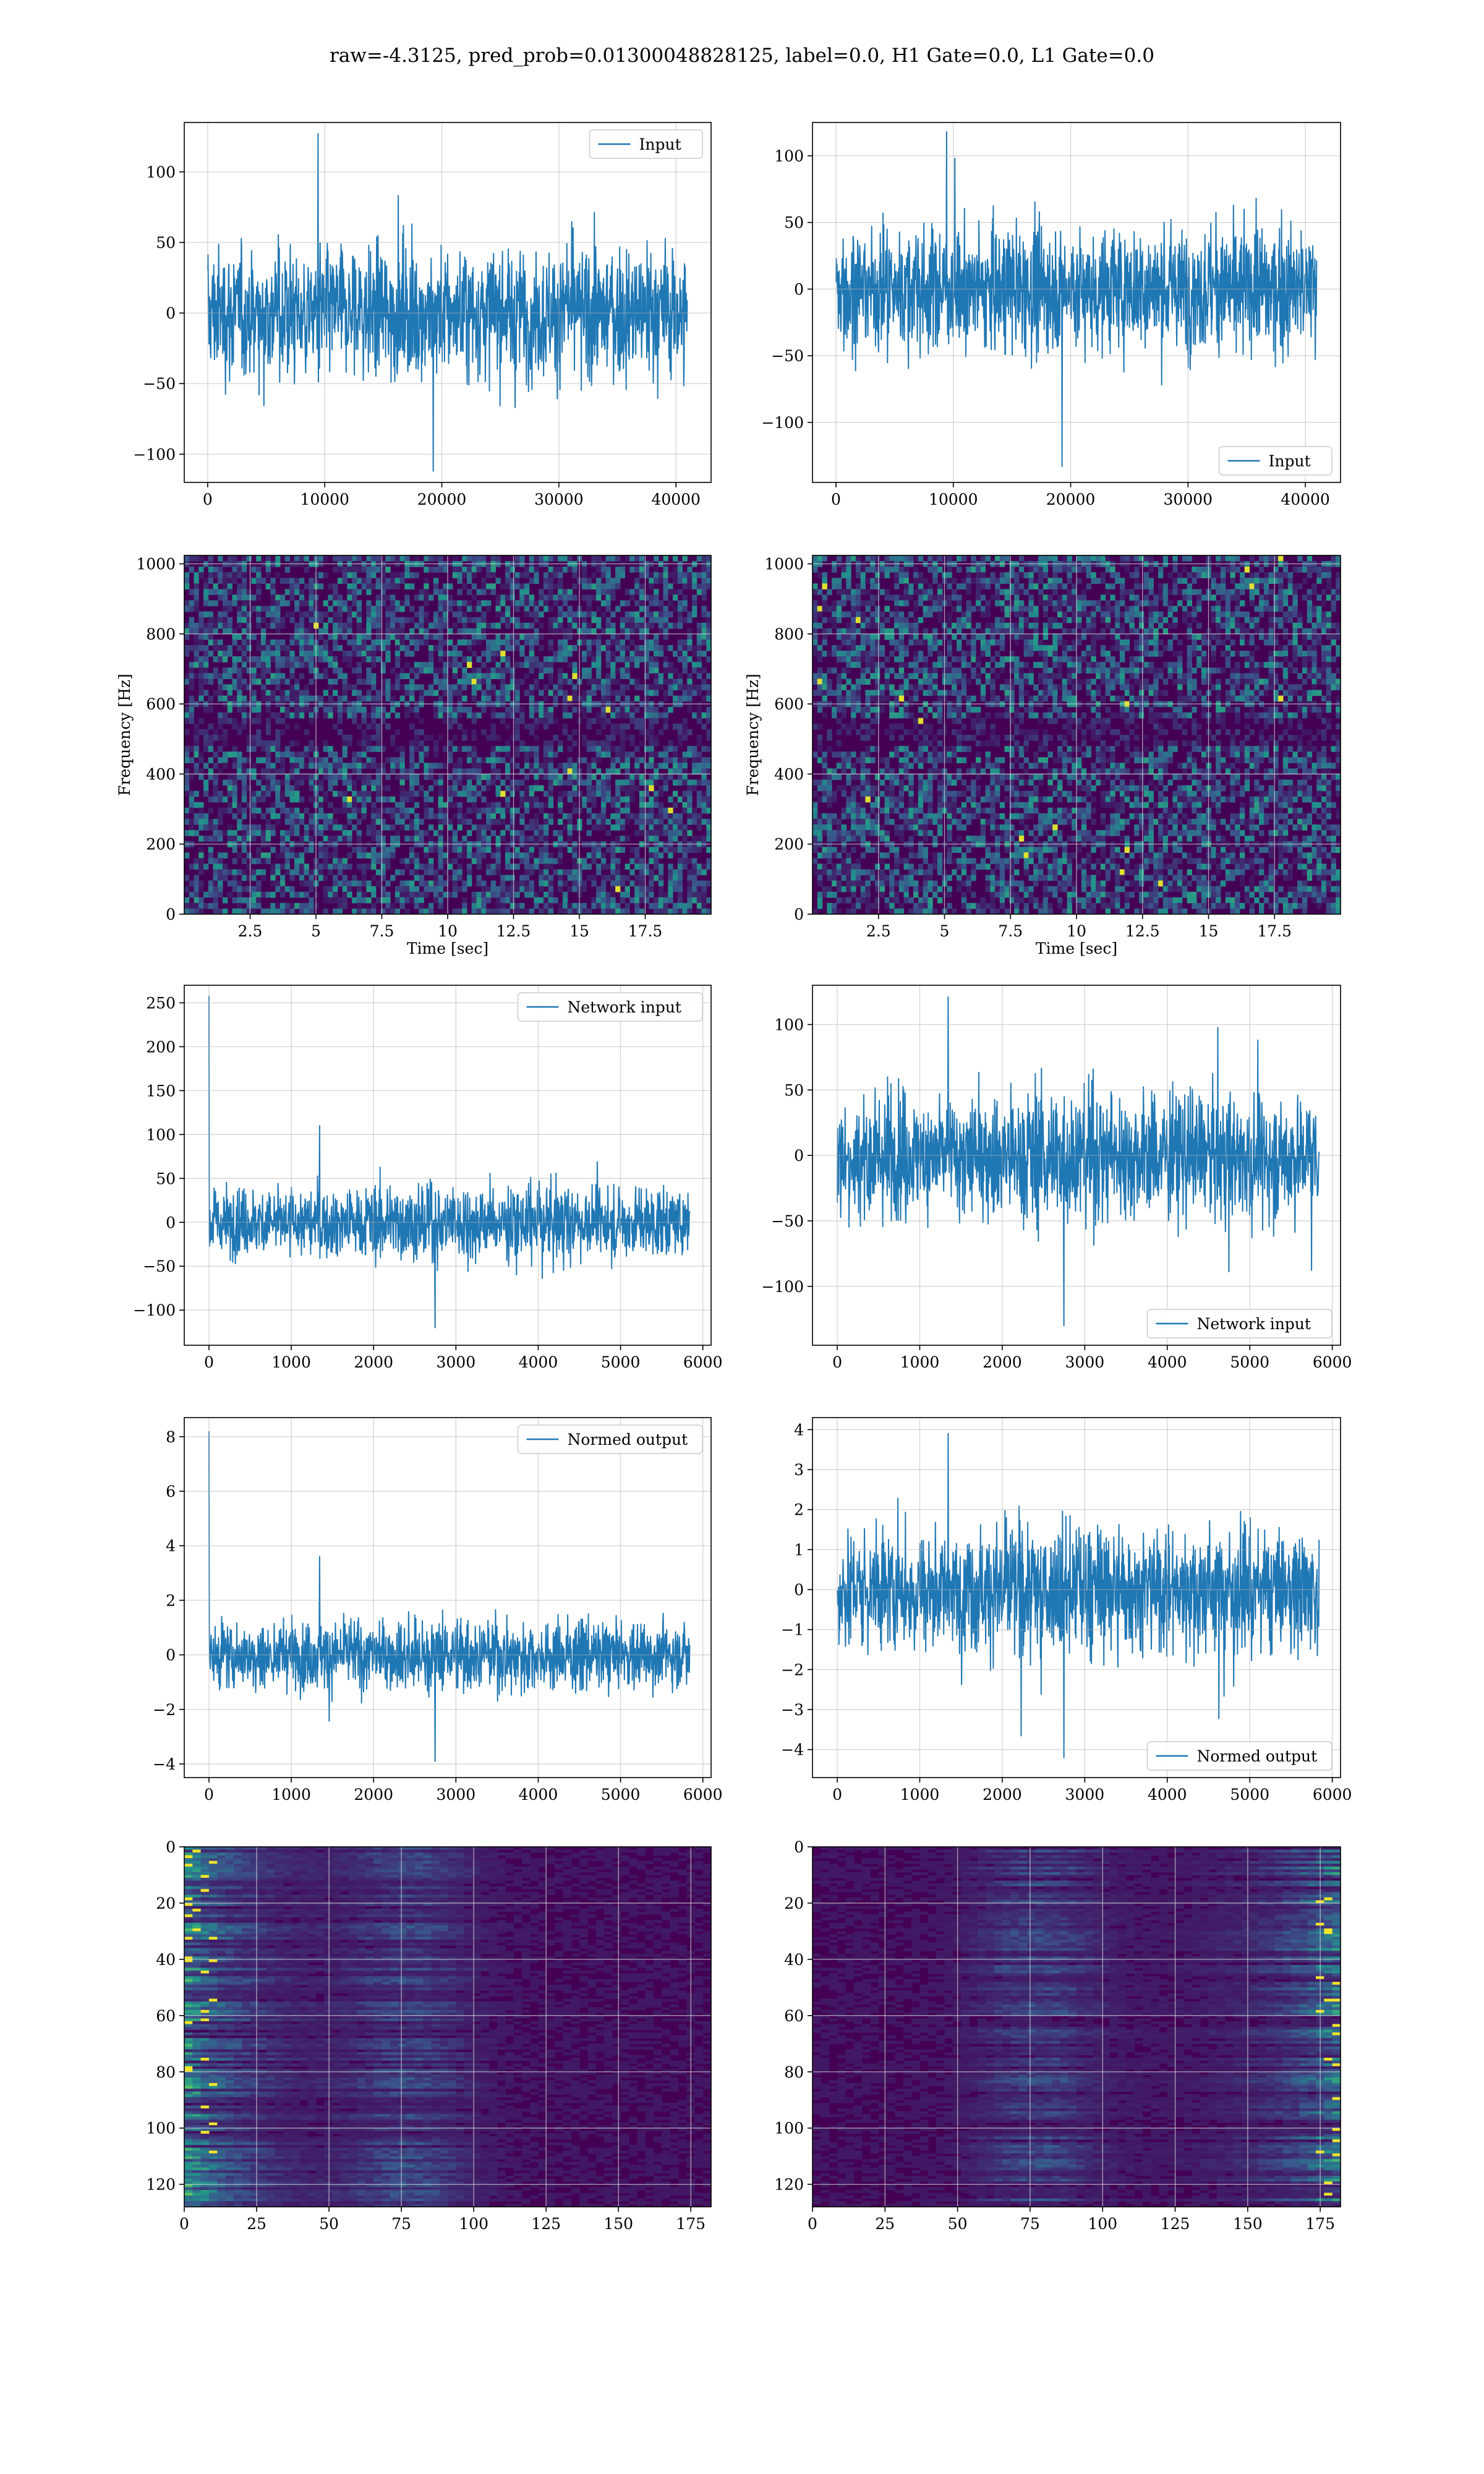 This screenshot has height=2474, width=1484. Describe the element at coordinates (514, 931) in the screenshot. I see `x-tick-label: 12.5` at that location.